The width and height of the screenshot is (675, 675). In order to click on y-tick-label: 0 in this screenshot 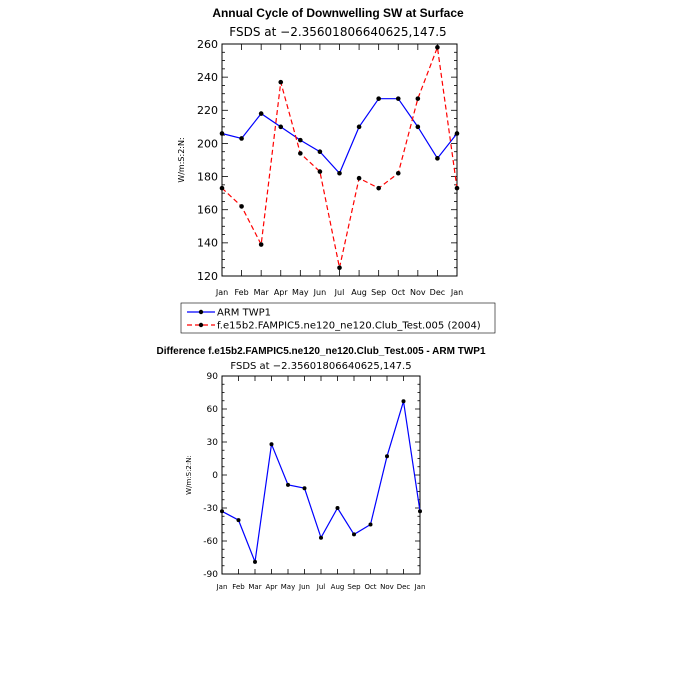, I will do `click(215, 476)`.